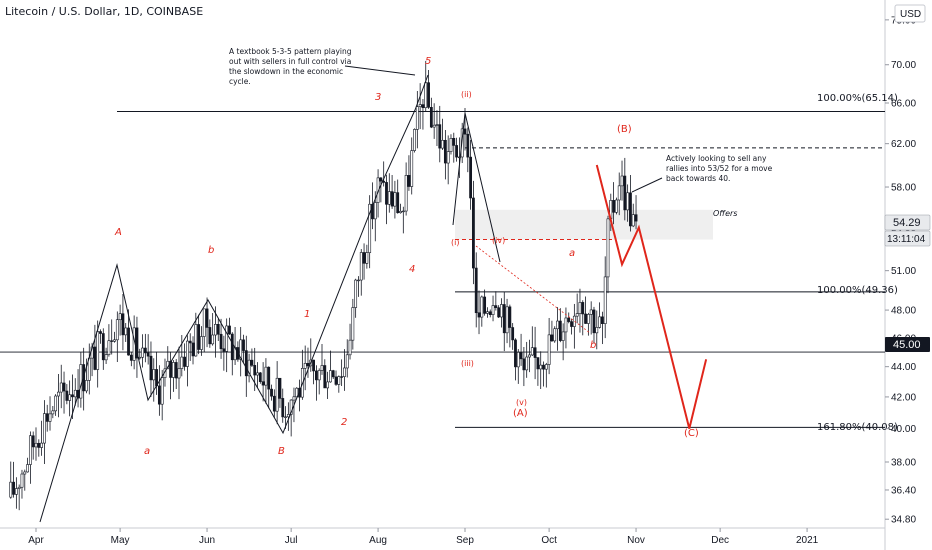  Describe the element at coordinates (903, 65) in the screenshot. I see `price-tick-label: 70.00` at that location.